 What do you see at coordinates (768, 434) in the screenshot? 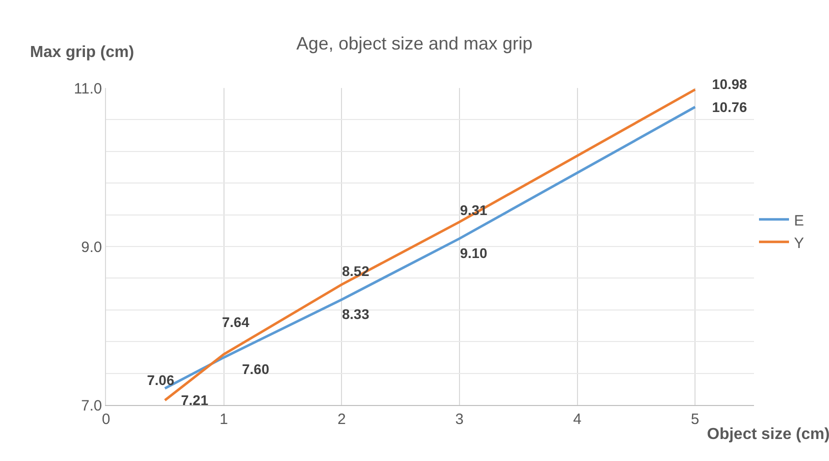
I see `x-axis-title: Object size (cm)` at bounding box center [768, 434].